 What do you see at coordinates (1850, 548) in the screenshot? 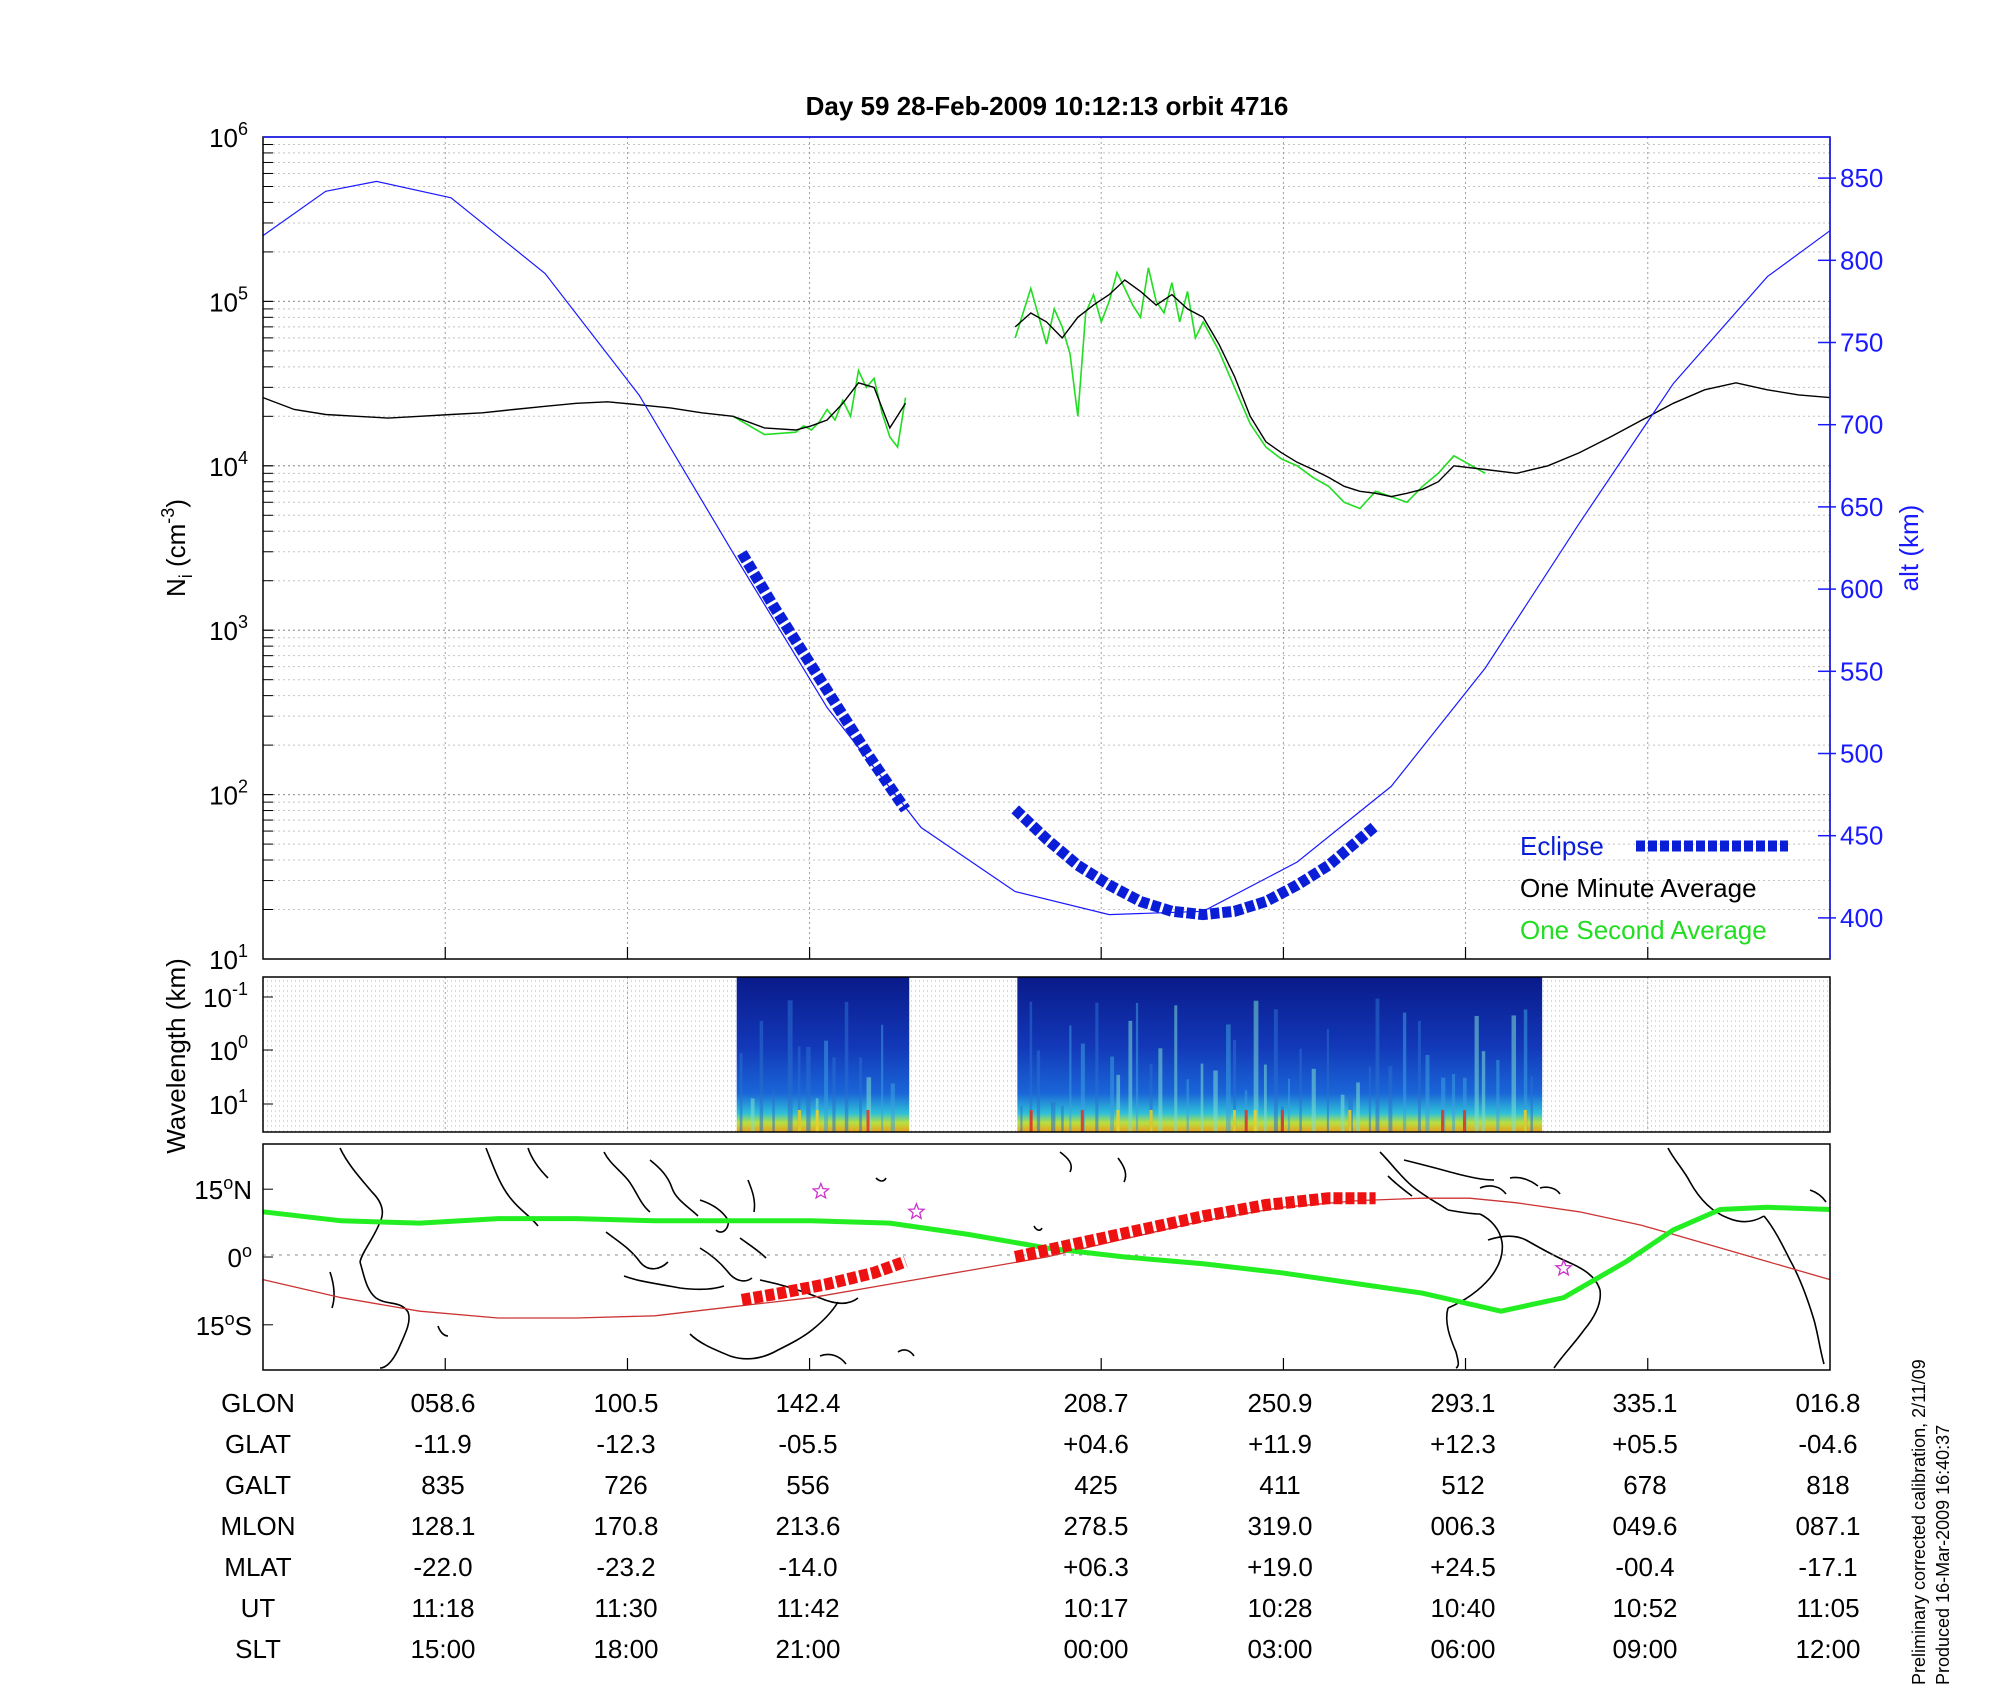
I see `altitude-y-ticks: 400 450 500 550 600 650 700 750 800 850` at bounding box center [1850, 548].